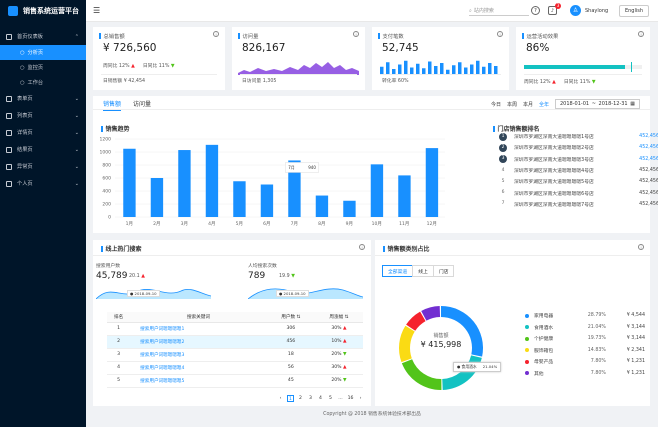 This screenshot has width=658, height=427. I want to click on keyword-link: 搜索用户词嗯嗯嗯嗯1, so click(198, 329).